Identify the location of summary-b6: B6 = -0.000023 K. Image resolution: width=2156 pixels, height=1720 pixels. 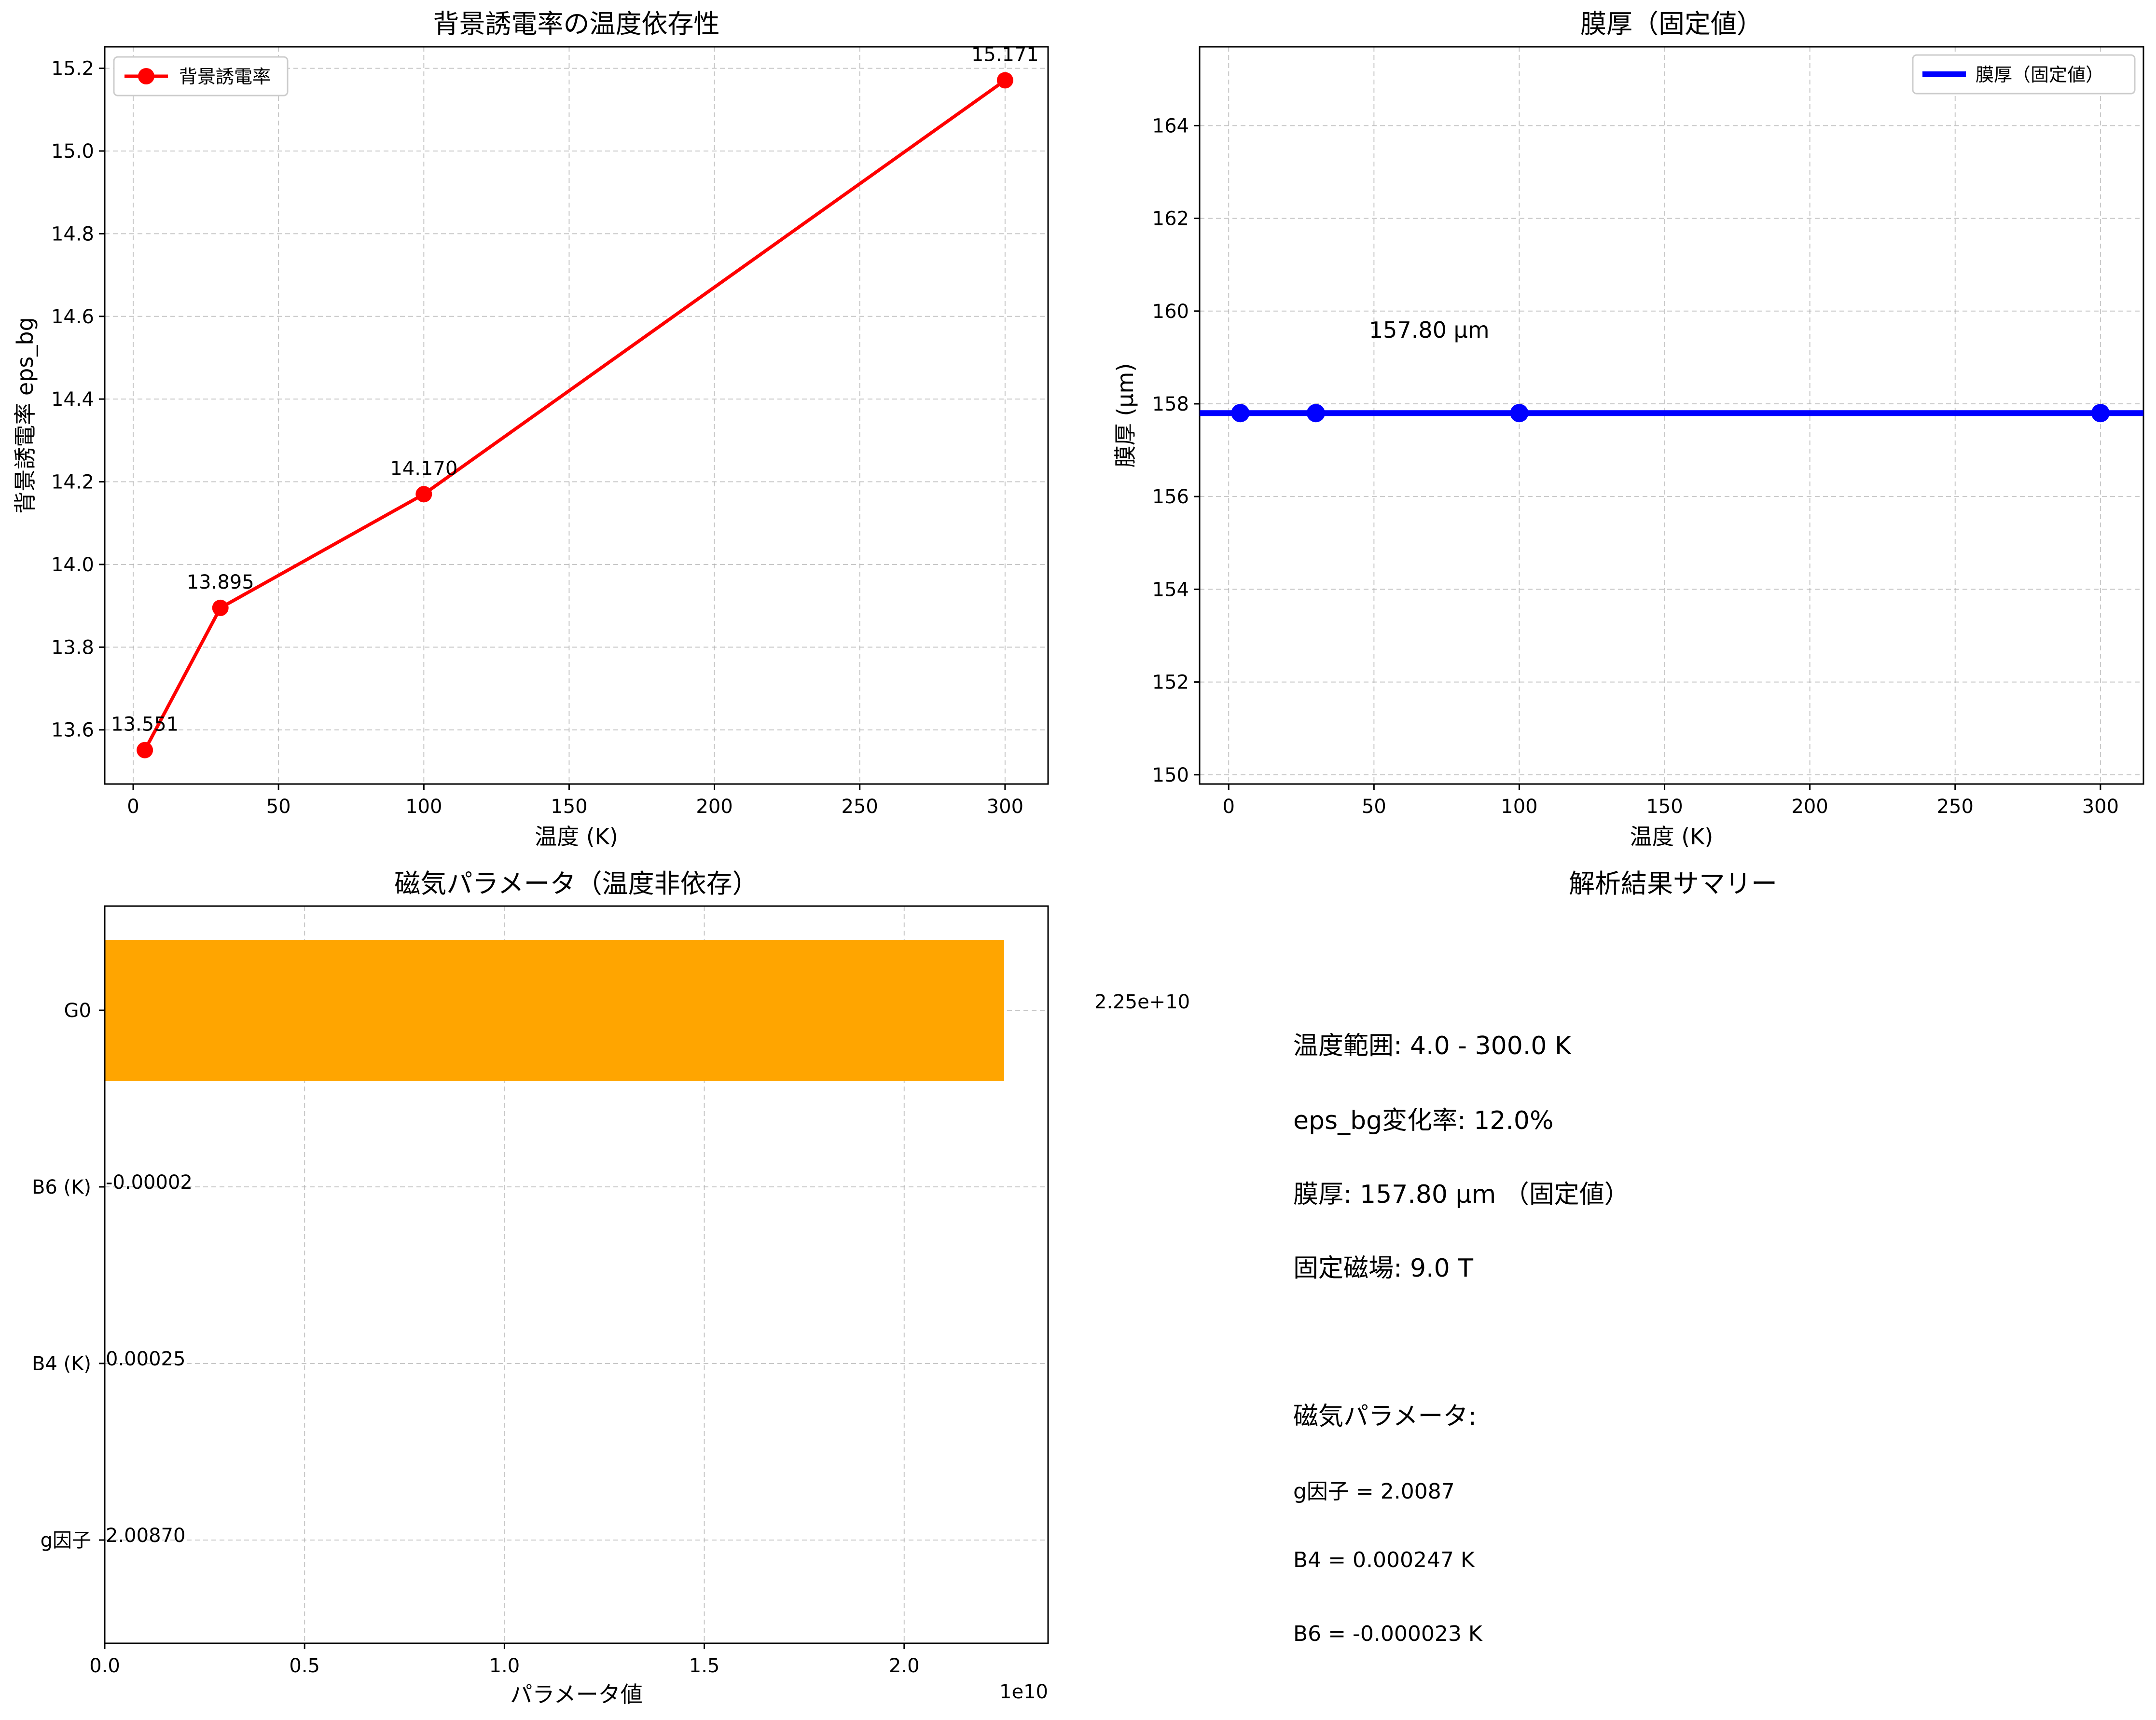
(1387, 1634).